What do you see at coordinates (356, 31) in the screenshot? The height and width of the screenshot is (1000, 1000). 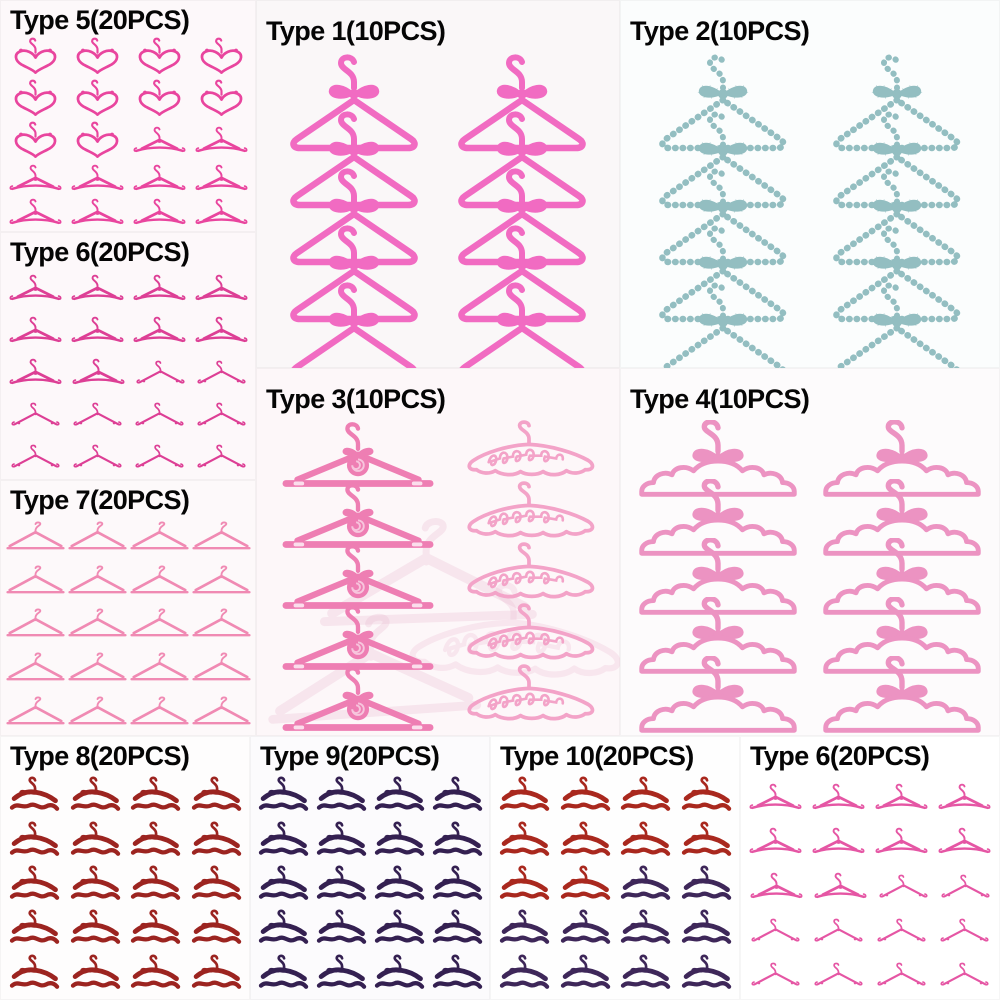 I see `panel-type1-label: Type 1(10PCS)` at bounding box center [356, 31].